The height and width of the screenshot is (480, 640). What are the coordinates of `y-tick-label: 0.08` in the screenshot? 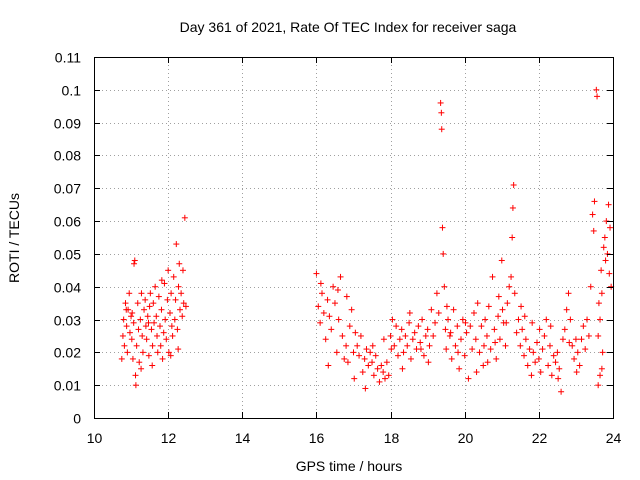 It's located at (67, 156).